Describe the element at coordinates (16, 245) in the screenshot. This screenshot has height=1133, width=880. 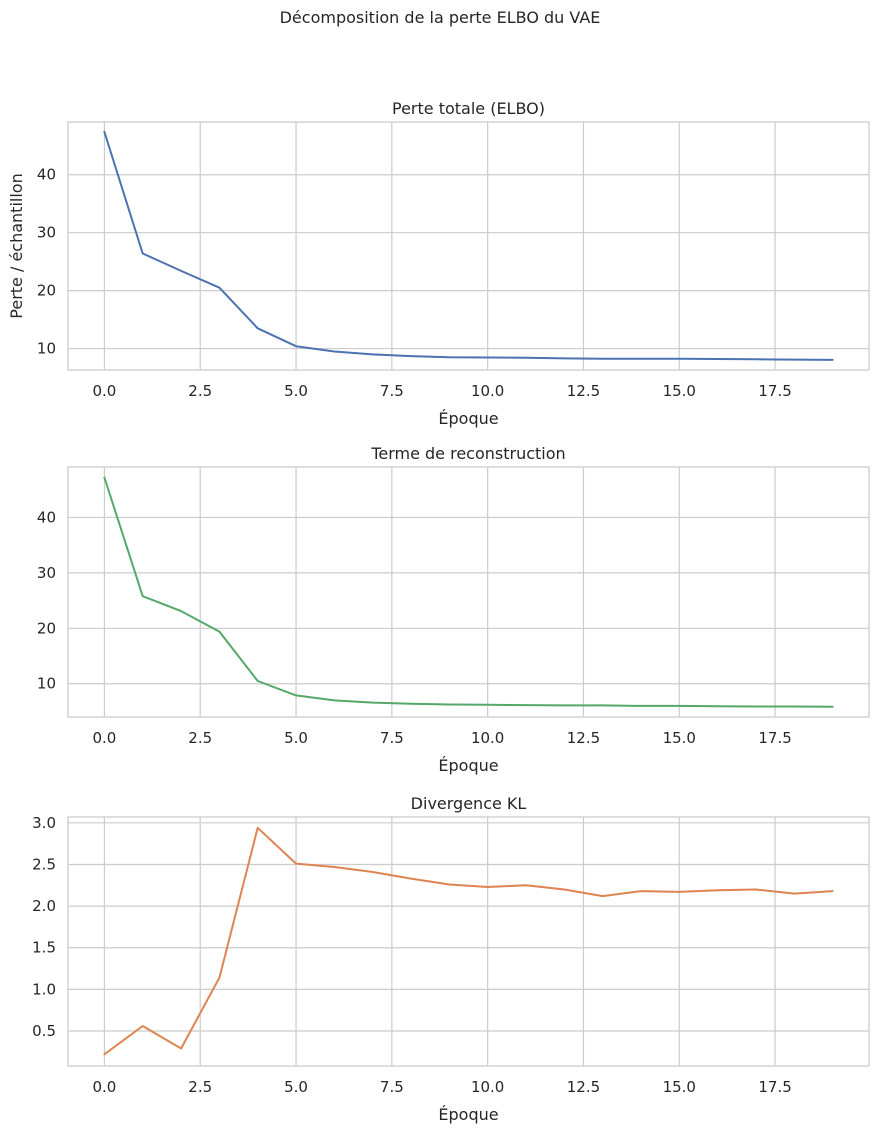
I see `y-axis-label: Perte / échantillon` at that location.